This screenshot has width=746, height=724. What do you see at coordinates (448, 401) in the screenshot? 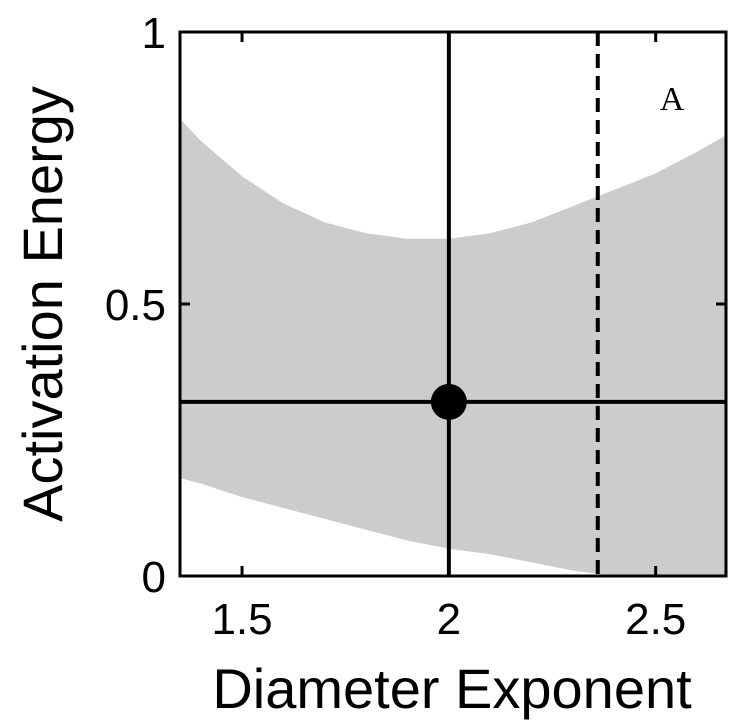
I see `best-estimate-point` at bounding box center [448, 401].